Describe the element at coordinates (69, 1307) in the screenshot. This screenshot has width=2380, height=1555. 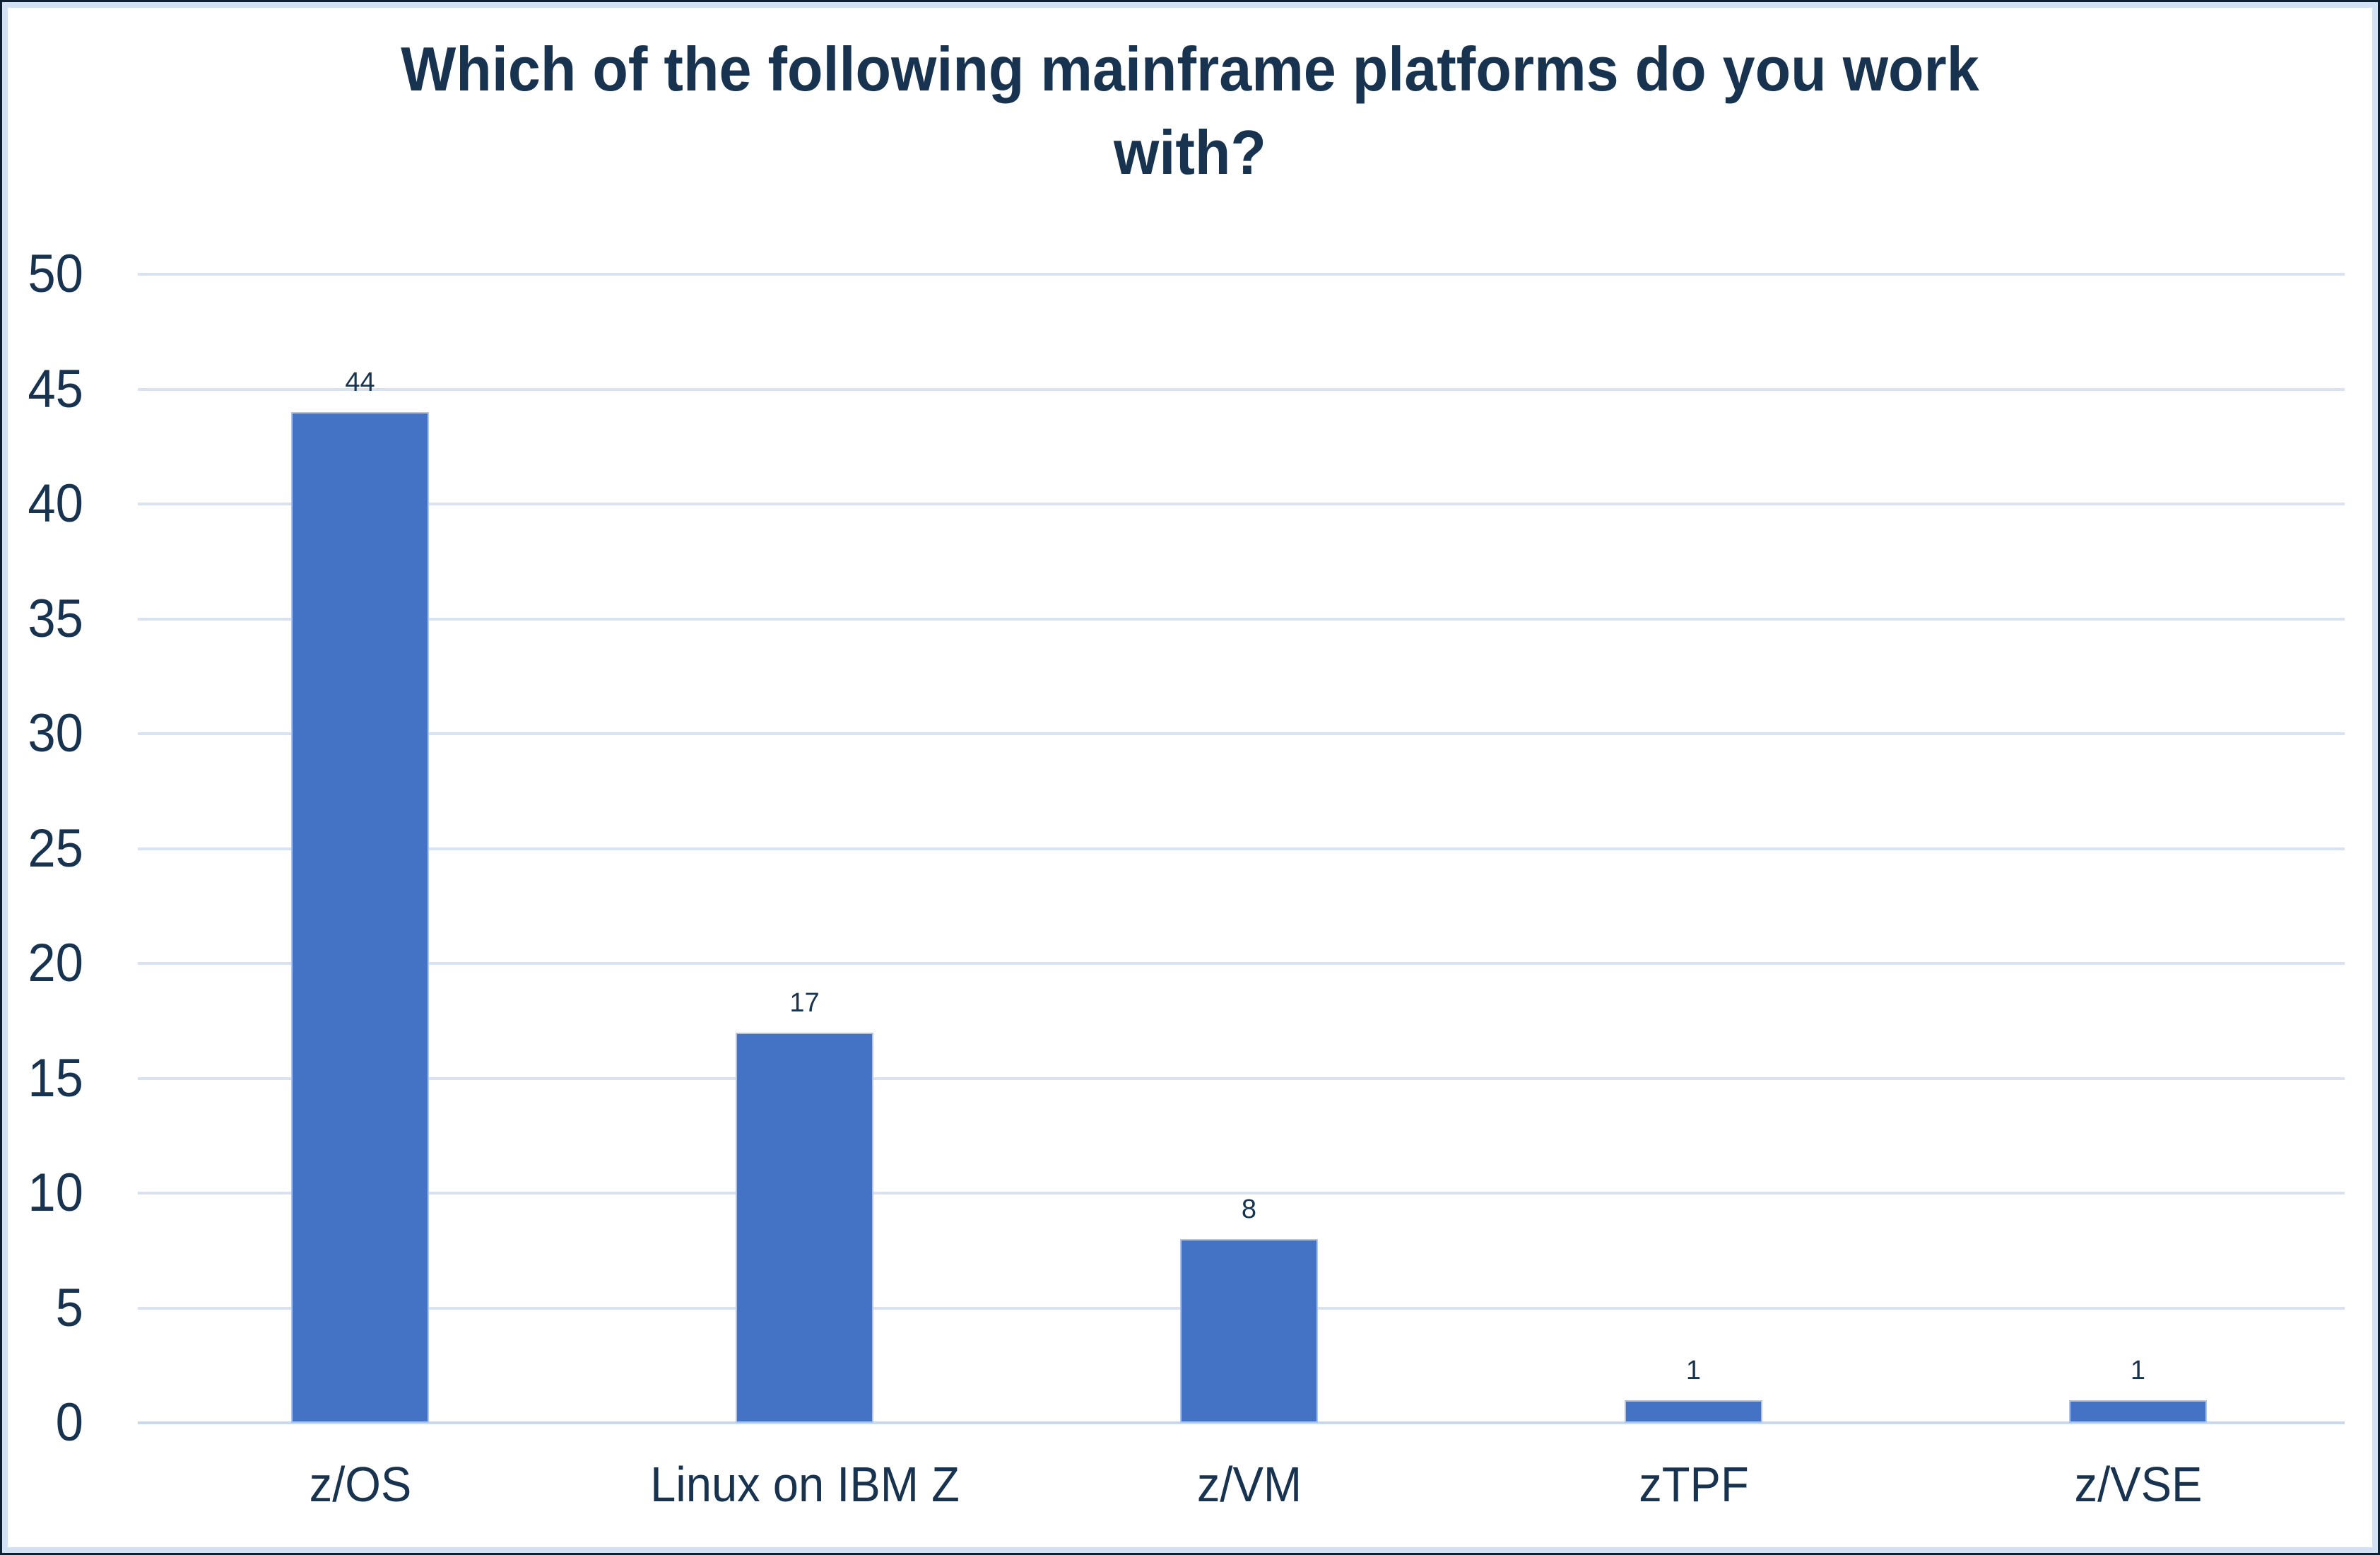
I see `y-axis-tick-label: 5` at that location.